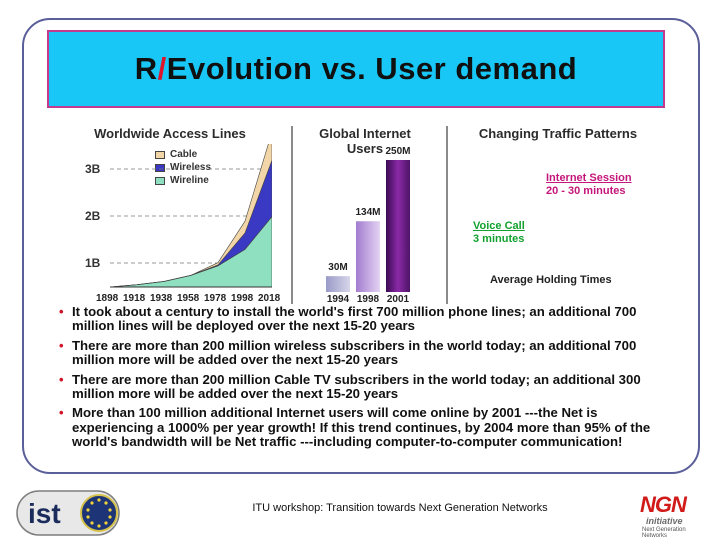 The height and width of the screenshot is (540, 720). Describe the element at coordinates (368, 256) in the screenshot. I see `users-bar-1998` at that location.